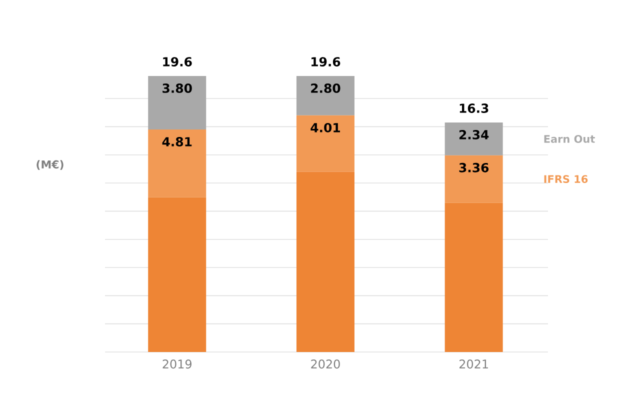 Image resolution: width=639 pixels, height=411 pixels. I want to click on data-label: 3.36, so click(474, 167).